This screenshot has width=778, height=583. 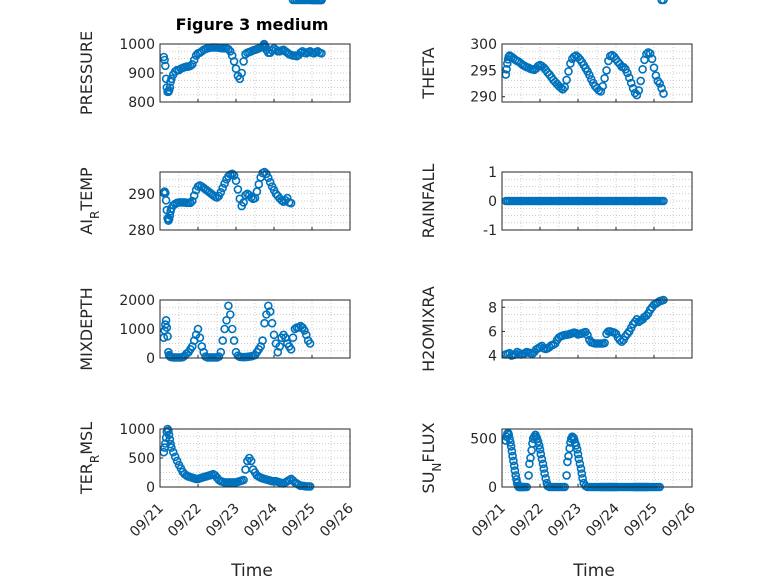 I want to click on y-axis-label-7: SUNFLUX, so click(x=431, y=458).